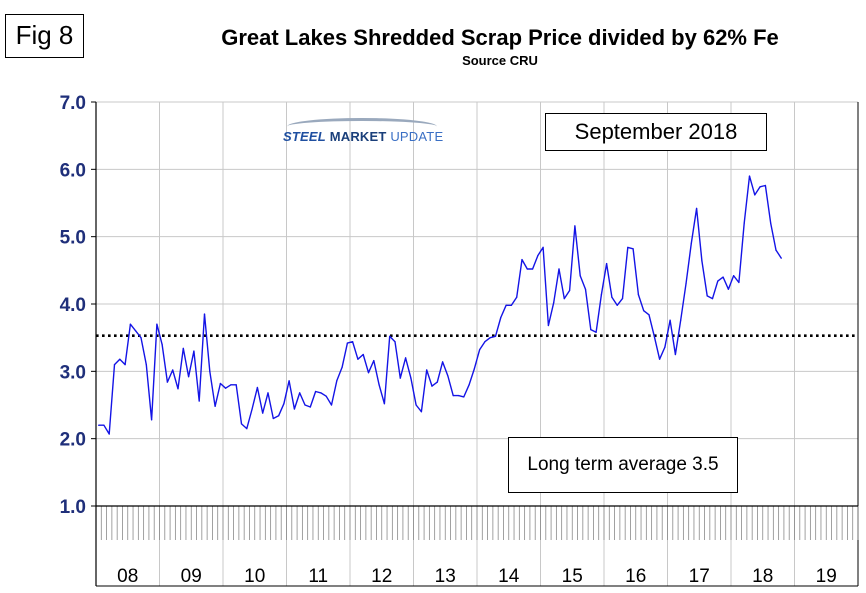  I want to click on year-label: 08, so click(127, 576).